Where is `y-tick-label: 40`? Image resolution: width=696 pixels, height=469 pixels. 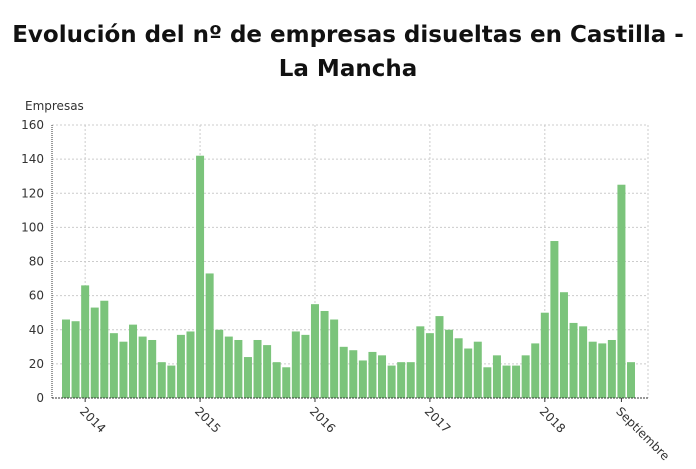 y-tick-label: 40 is located at coordinates (36, 330).